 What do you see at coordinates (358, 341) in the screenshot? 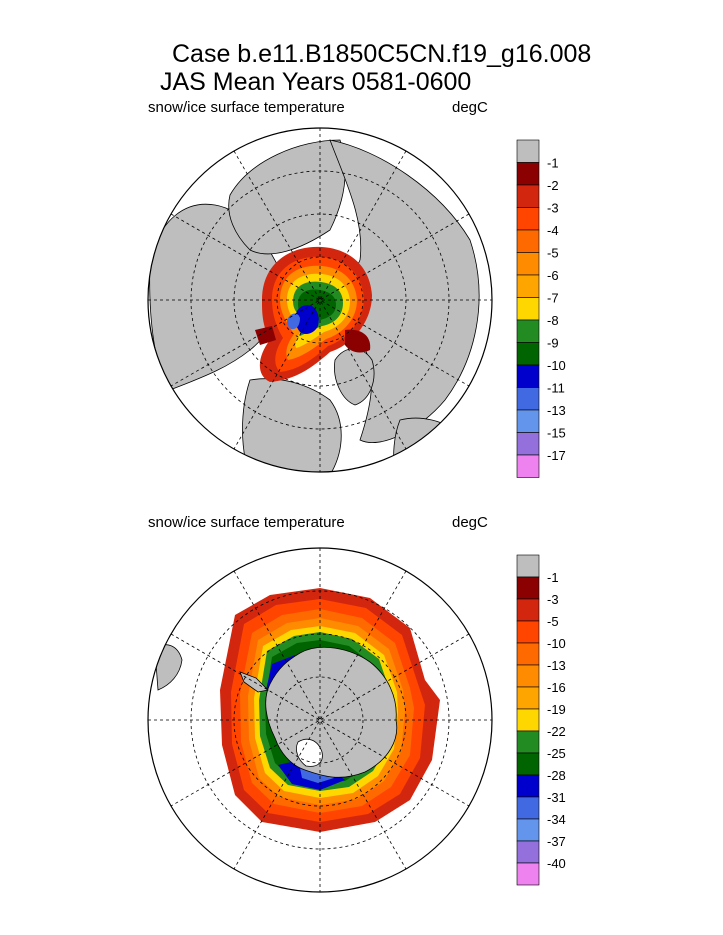
I see `north-ice-edge-right` at bounding box center [358, 341].